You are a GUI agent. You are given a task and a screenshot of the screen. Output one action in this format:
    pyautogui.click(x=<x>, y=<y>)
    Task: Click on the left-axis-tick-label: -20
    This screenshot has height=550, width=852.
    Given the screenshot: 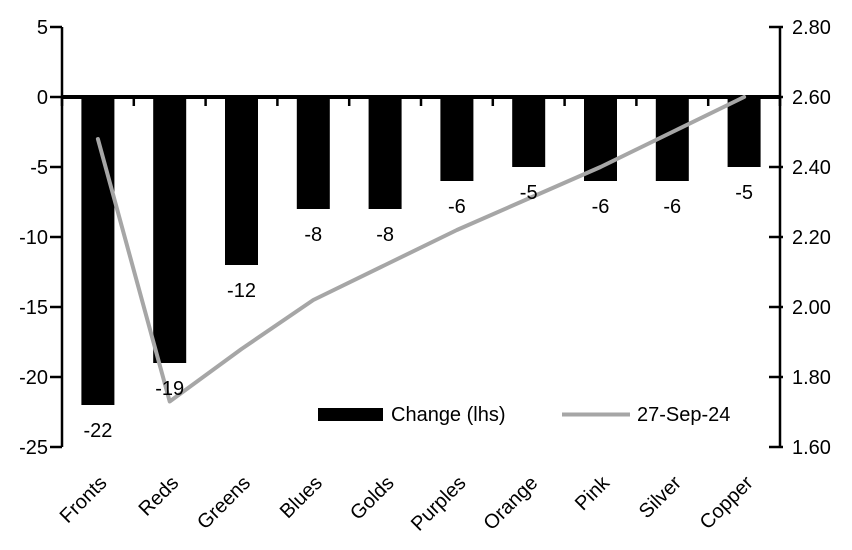 What is the action you would take?
    pyautogui.click(x=33, y=378)
    